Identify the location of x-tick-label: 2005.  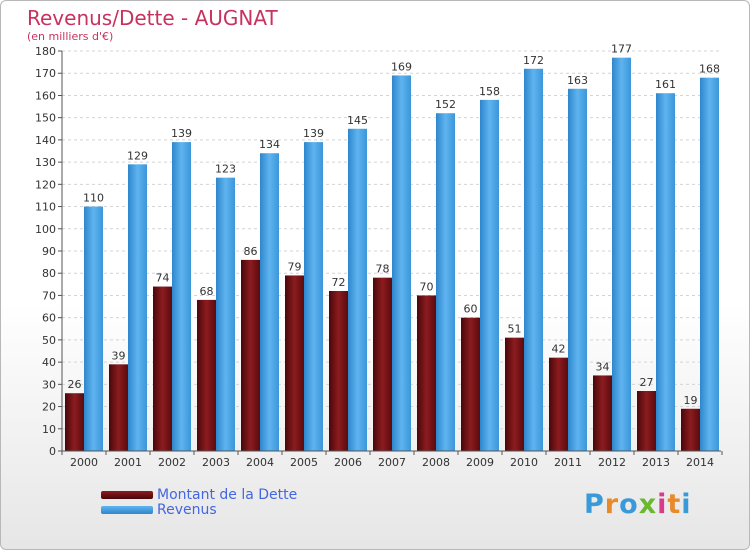
(304, 462).